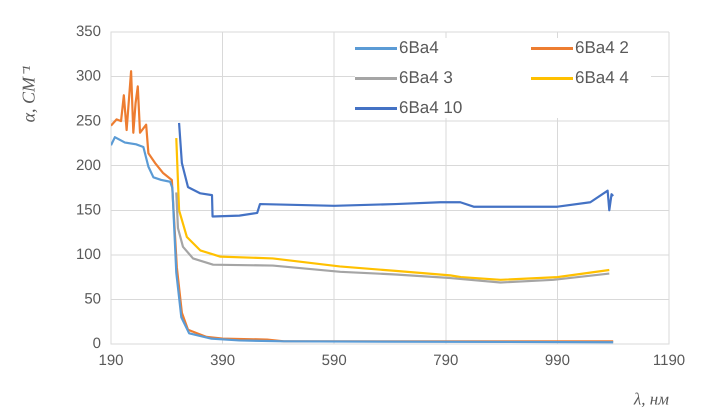  What do you see at coordinates (430, 108) in the screenshot?
I see `legend-label: 6Ba4 10` at bounding box center [430, 108].